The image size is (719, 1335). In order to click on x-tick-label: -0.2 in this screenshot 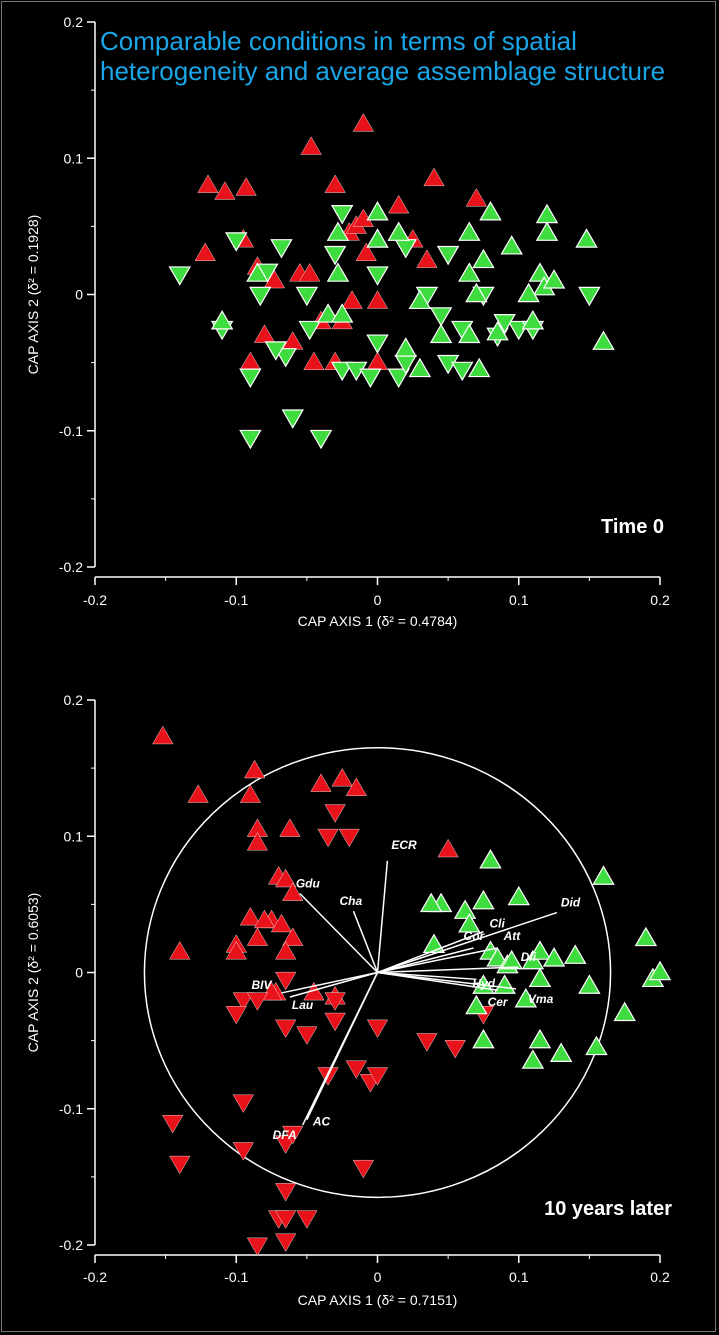, I will do `click(95, 600)`.